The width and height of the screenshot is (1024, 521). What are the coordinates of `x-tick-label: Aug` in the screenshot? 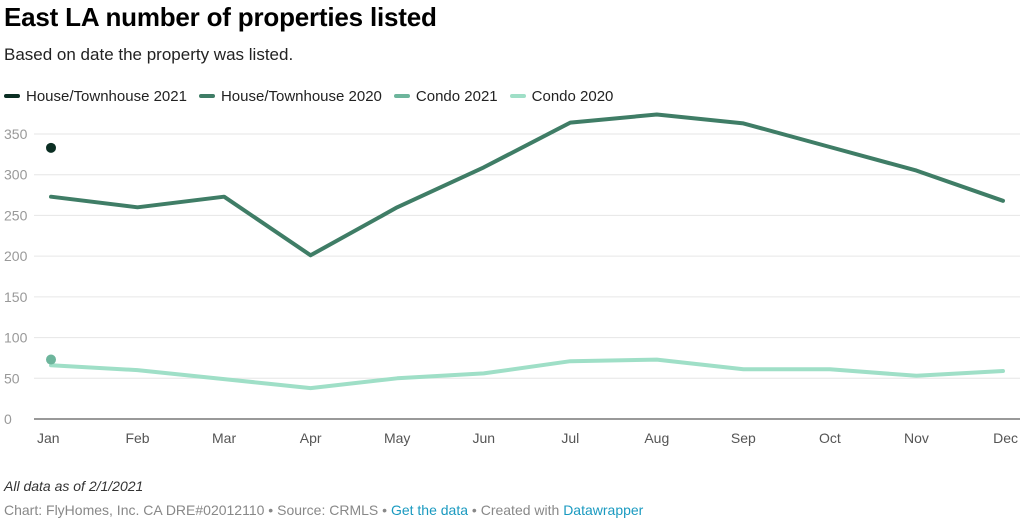 It's located at (656, 438).